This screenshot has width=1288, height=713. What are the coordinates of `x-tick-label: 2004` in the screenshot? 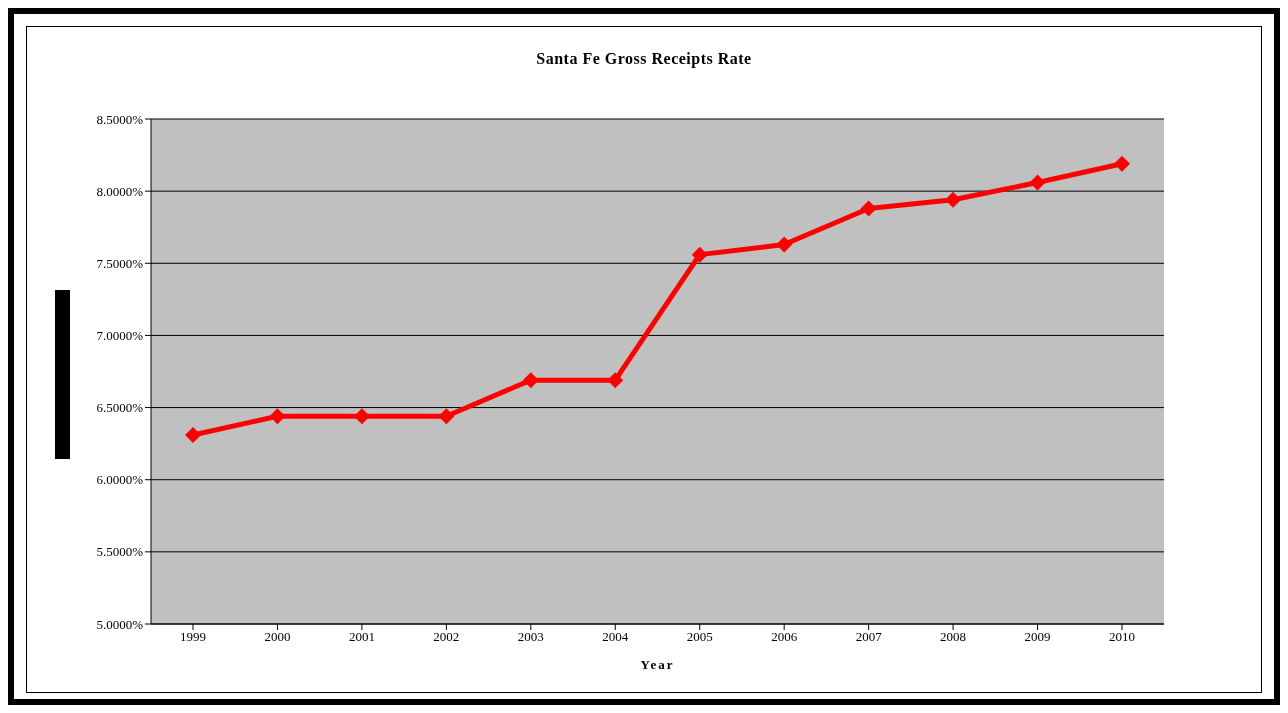 It's located at (615, 637).